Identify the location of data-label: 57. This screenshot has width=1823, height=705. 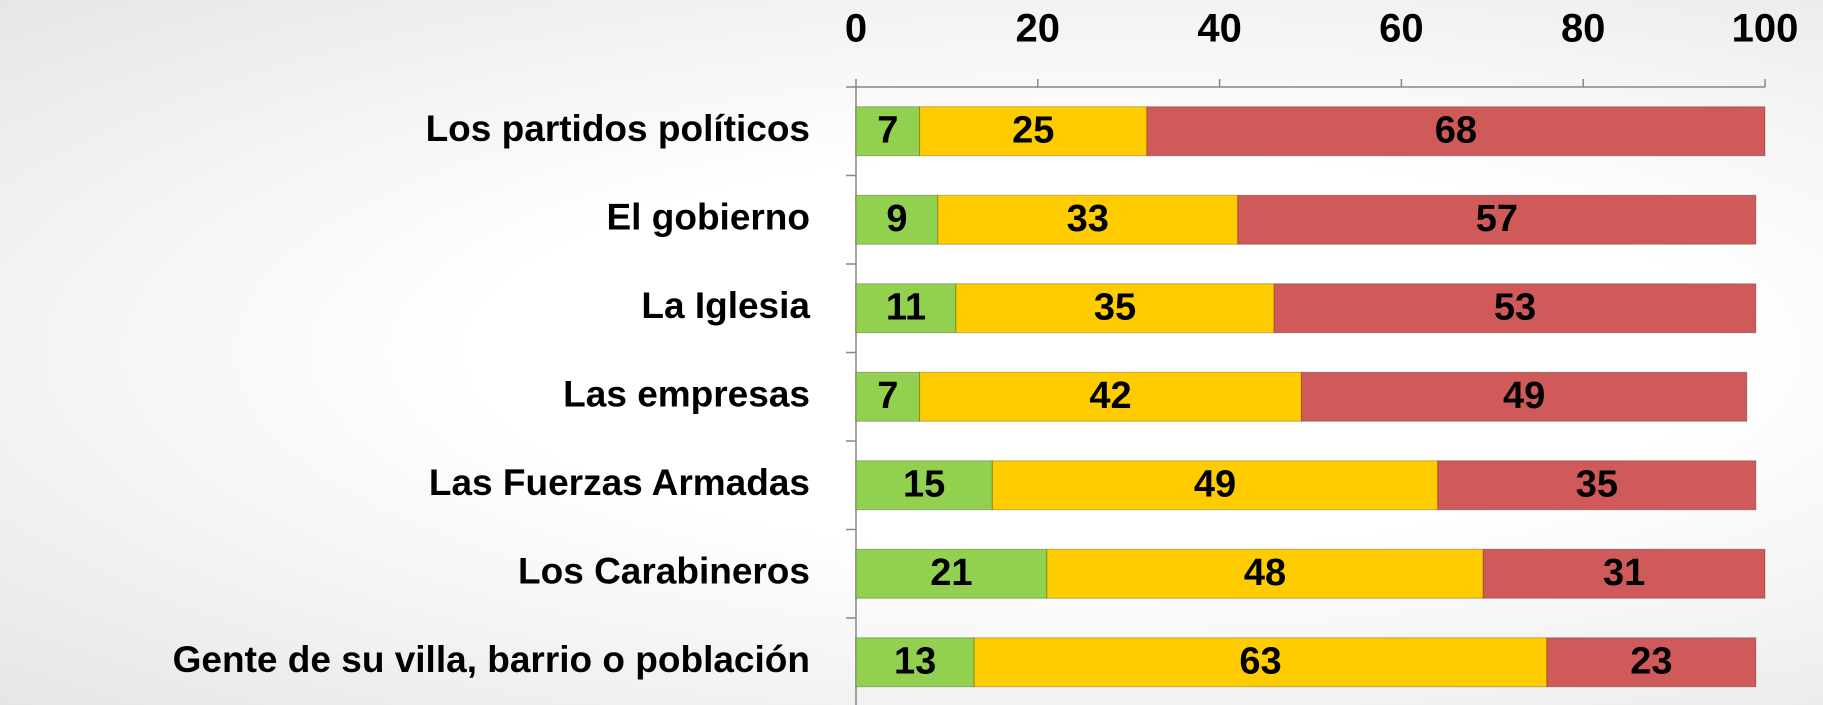
(1497, 219).